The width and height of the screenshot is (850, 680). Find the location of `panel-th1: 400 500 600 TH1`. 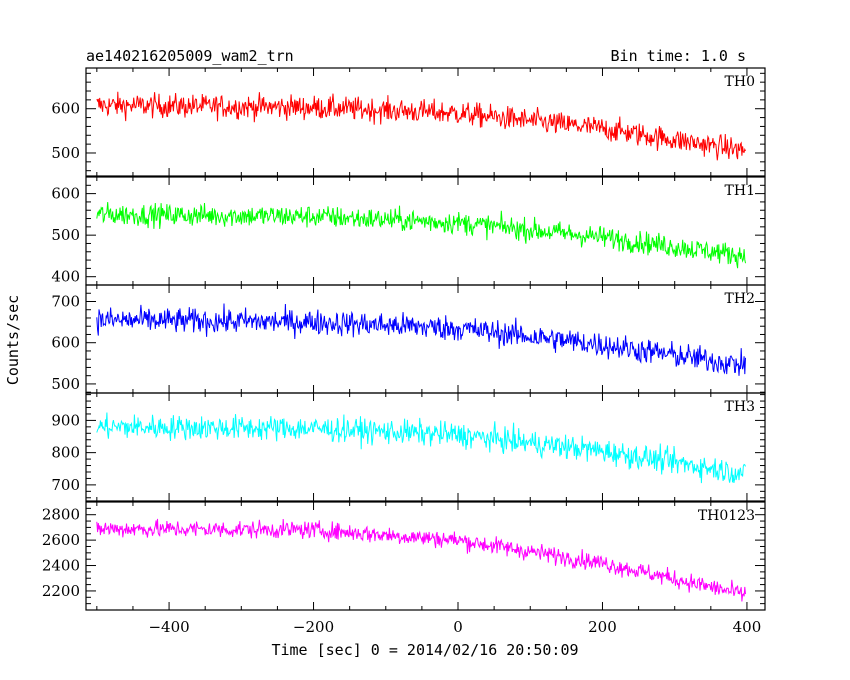

panel-th1: 400 500 600 TH1 is located at coordinates (408, 231).